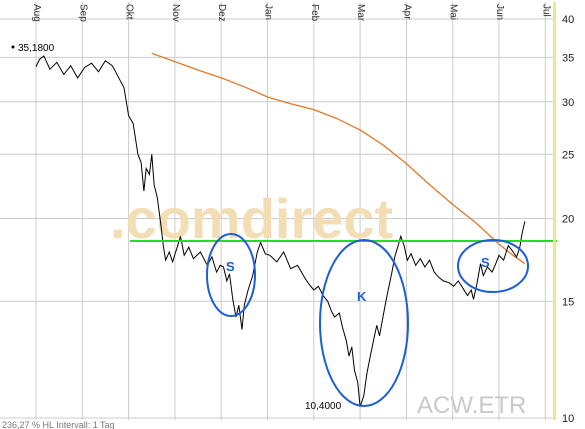 The width and height of the screenshot is (585, 429). I want to click on symbol-label: ACW.ETR, so click(471, 405).